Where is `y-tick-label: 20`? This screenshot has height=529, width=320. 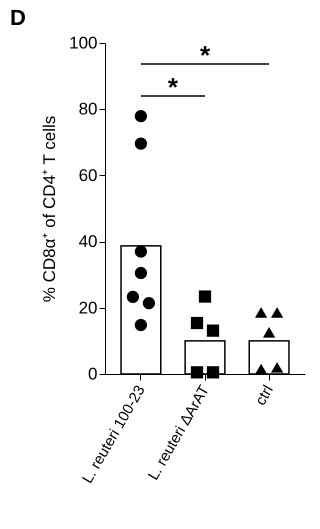
y-tick-label: 20 is located at coordinates (88, 308).